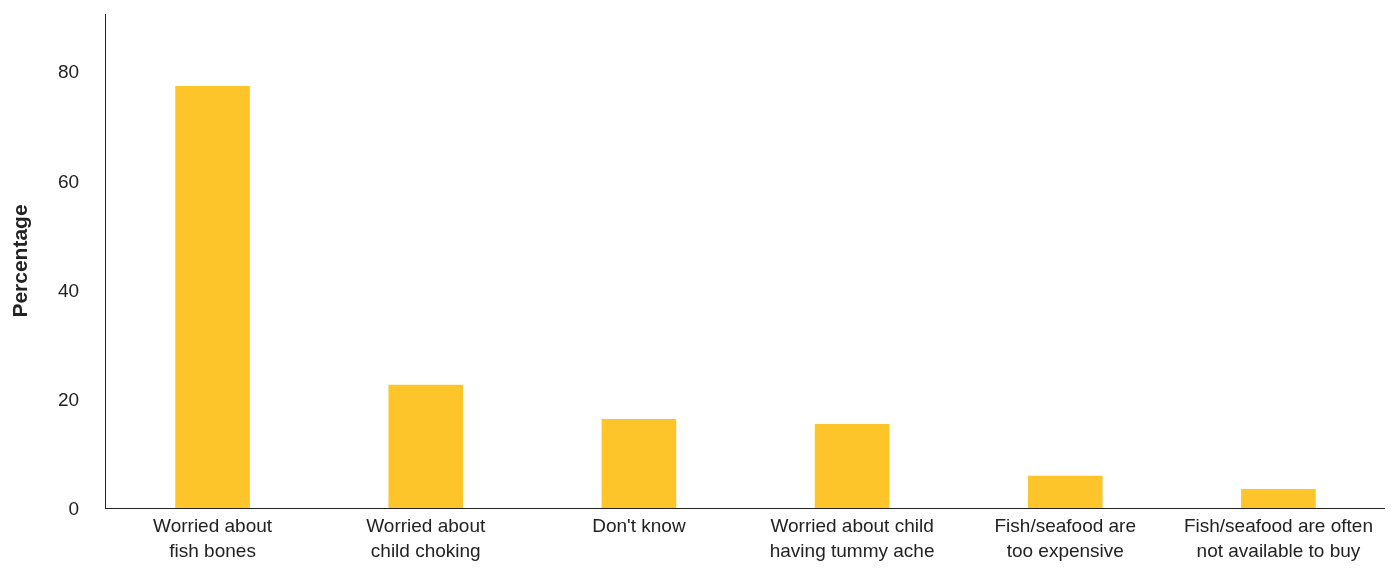 Image resolution: width=1391 pixels, height=580 pixels. Describe the element at coordinates (74, 508) in the screenshot. I see `y-tick-label: 0` at that location.